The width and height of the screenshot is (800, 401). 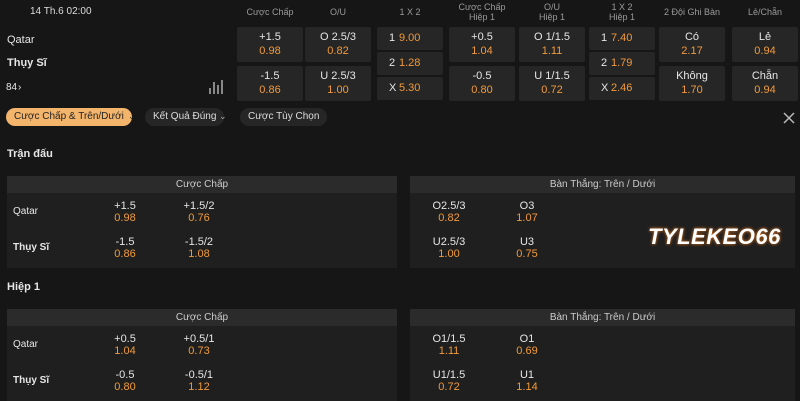 What do you see at coordinates (765, 76) in the screenshot?
I see `bet-label: Chẵn` at bounding box center [765, 76].